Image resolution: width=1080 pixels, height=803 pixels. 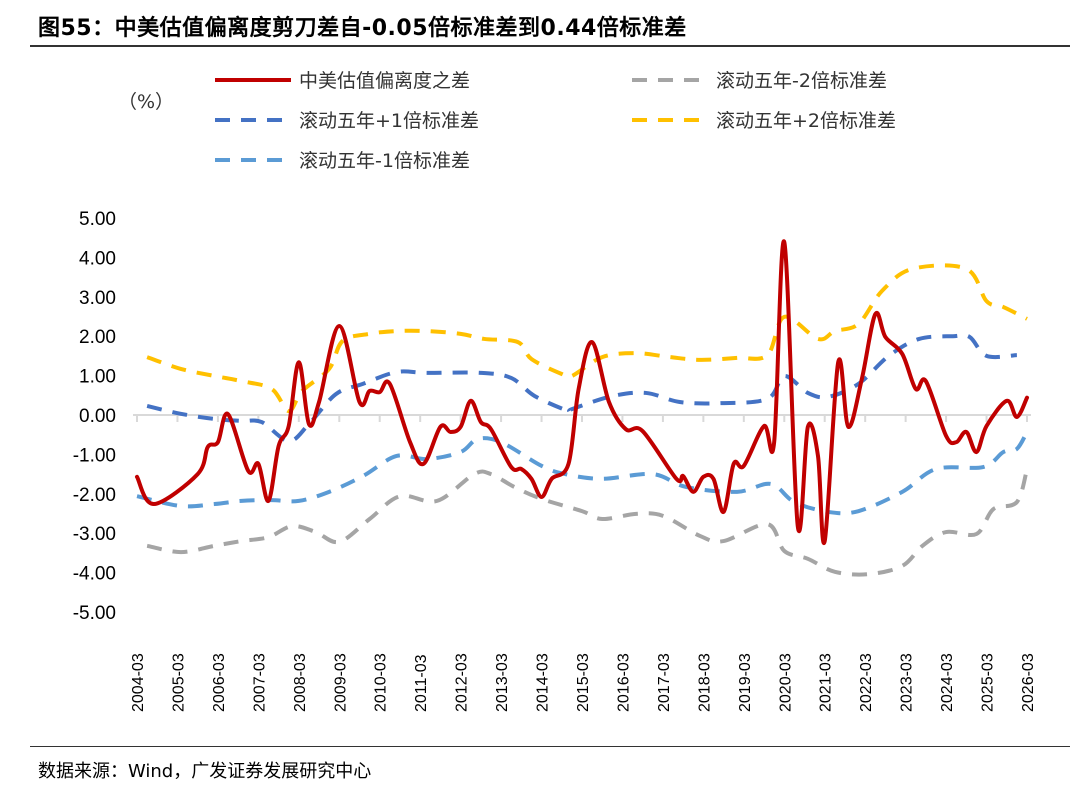 What do you see at coordinates (988, 682) in the screenshot?
I see `x-tick-label: 2025-03` at bounding box center [988, 682].